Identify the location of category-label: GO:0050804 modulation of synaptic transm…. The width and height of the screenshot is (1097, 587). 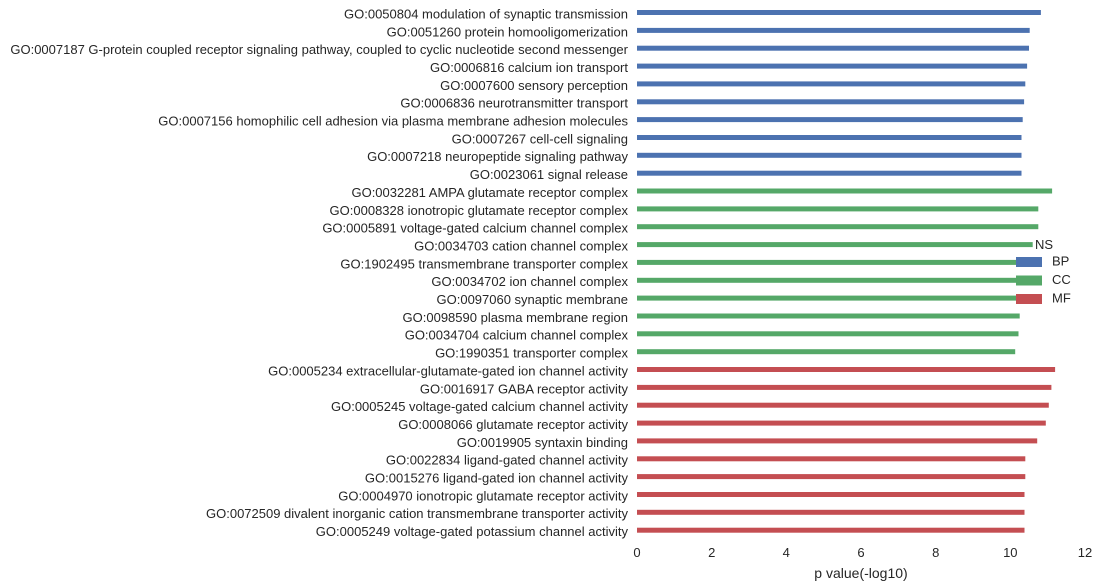
(486, 13).